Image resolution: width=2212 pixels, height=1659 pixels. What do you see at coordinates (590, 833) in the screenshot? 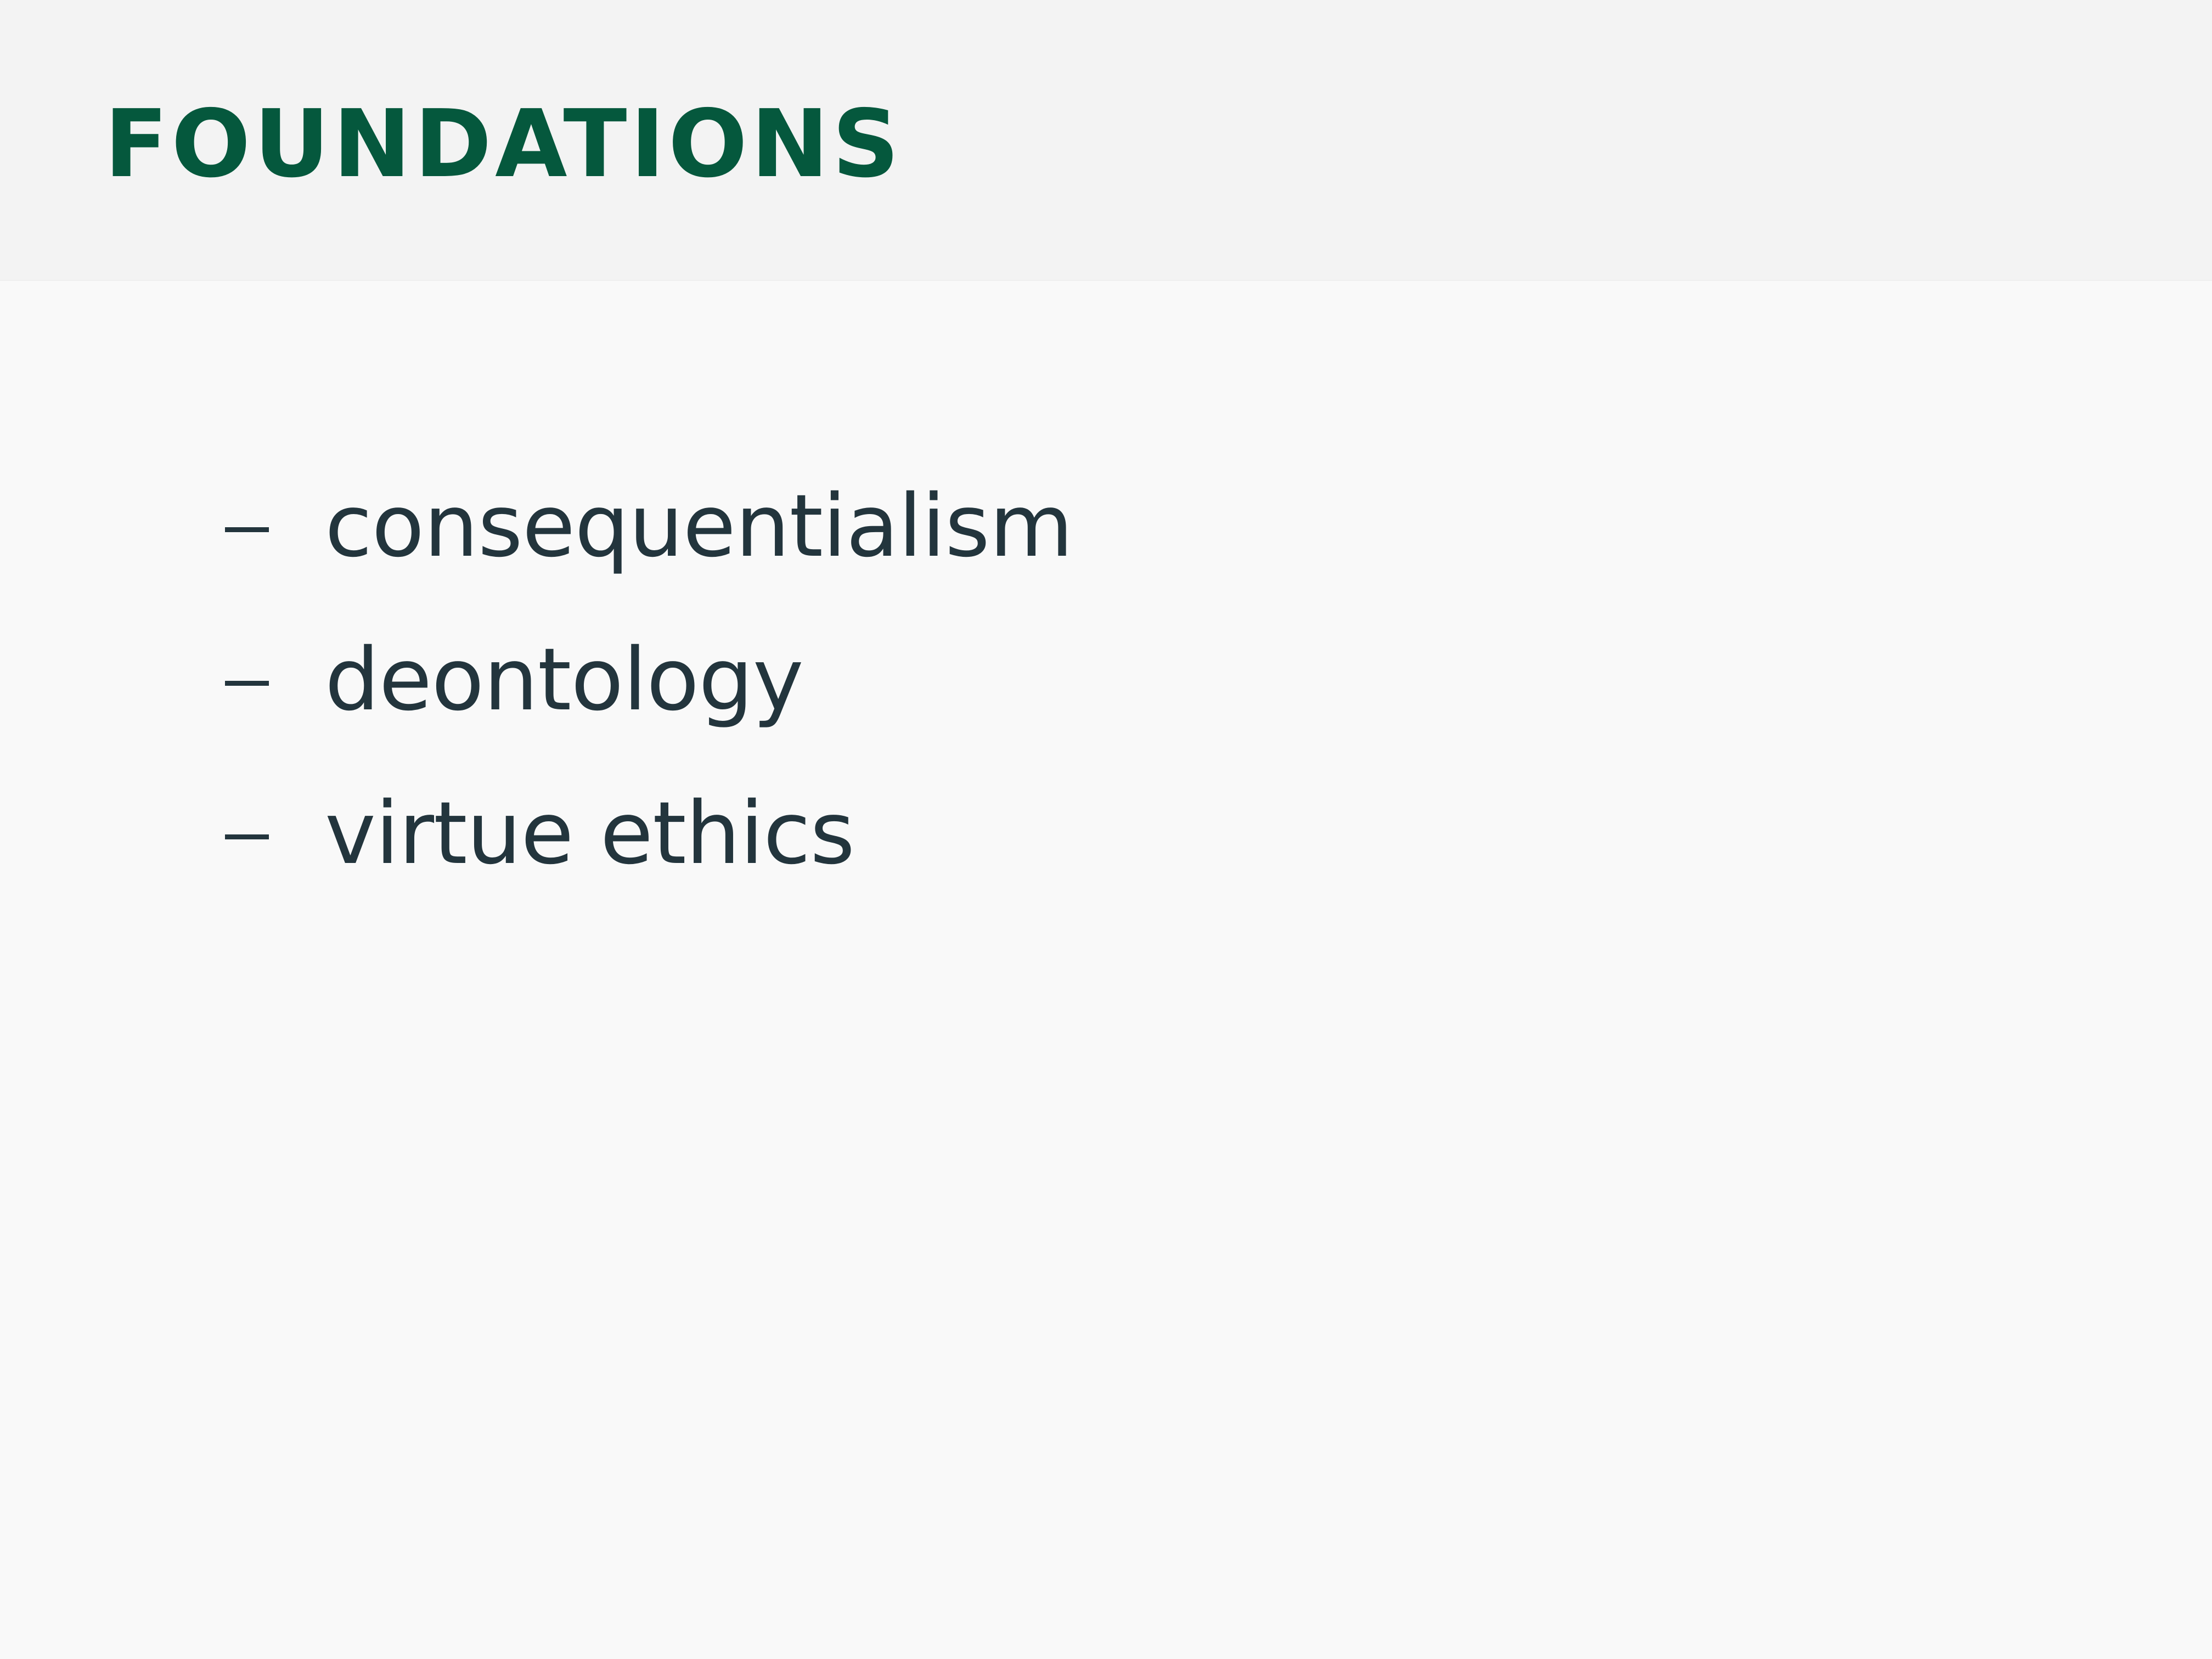
I see `bullet-text: virtue ethics` at bounding box center [590, 833].